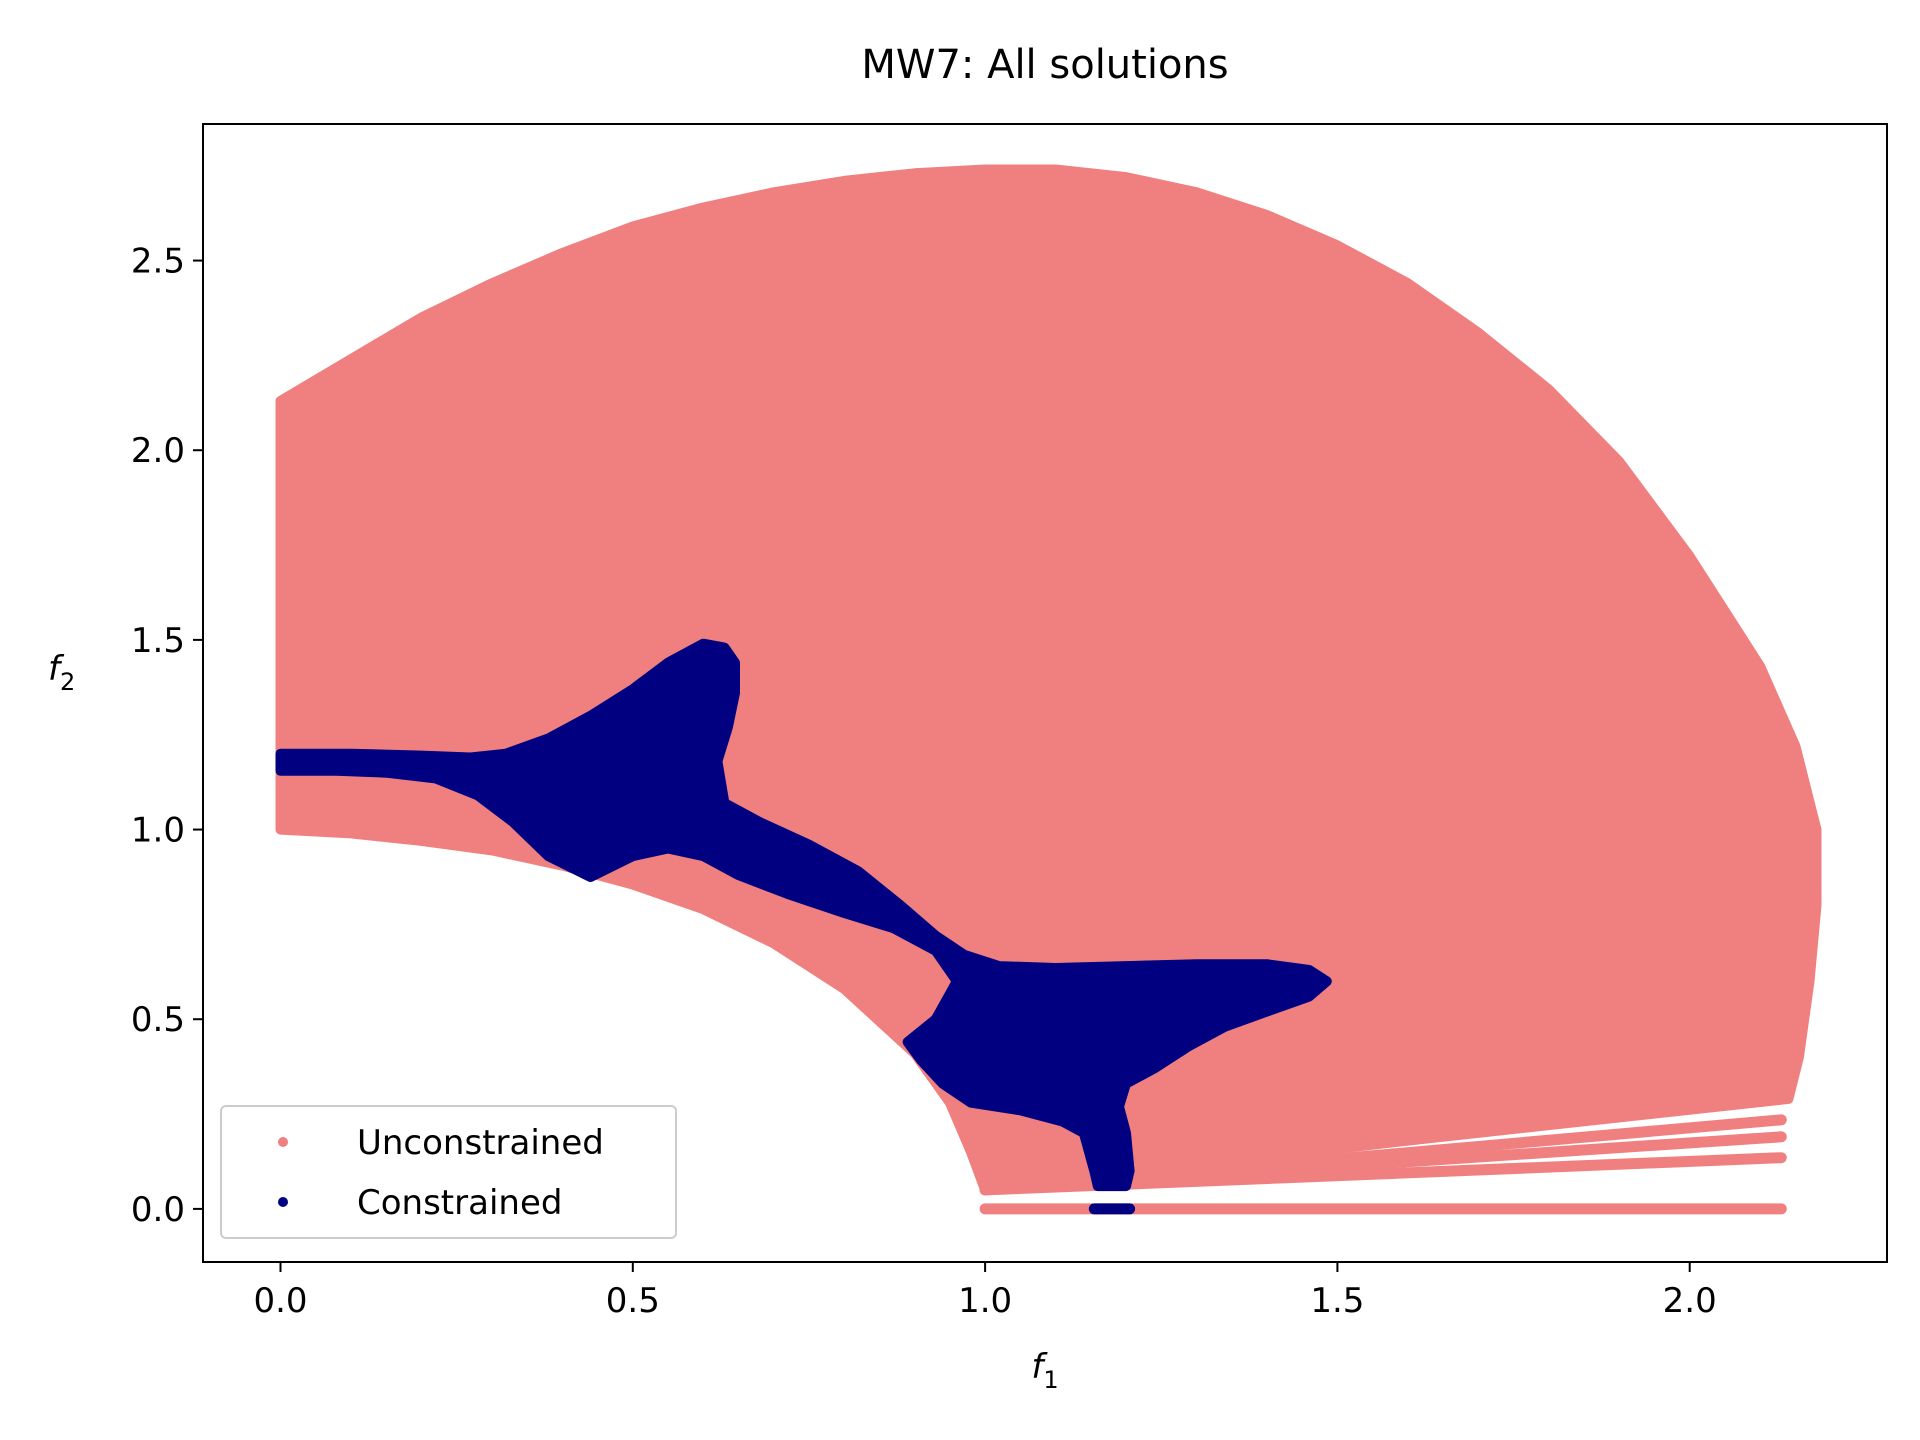  Describe the element at coordinates (1044, 65) in the screenshot. I see `chart-title: MW7: All solutions` at that location.